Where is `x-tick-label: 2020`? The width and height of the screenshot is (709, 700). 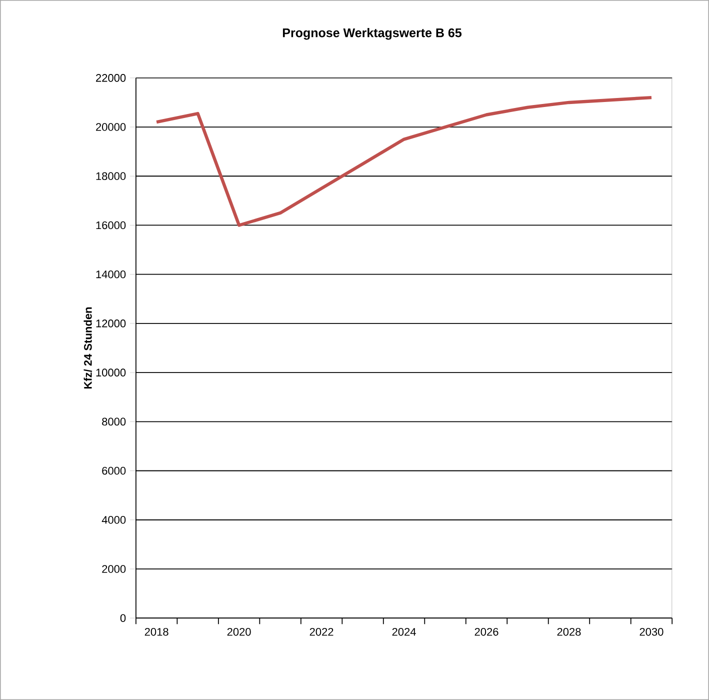 x-tick-label: 2020 is located at coordinates (239, 632).